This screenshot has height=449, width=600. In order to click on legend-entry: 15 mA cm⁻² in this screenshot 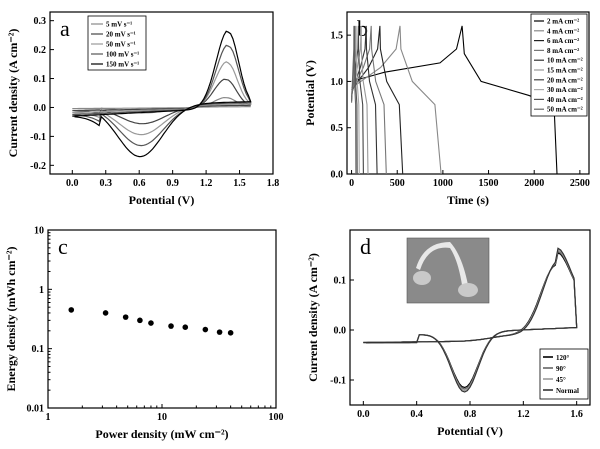, I will do `click(565, 71)`.